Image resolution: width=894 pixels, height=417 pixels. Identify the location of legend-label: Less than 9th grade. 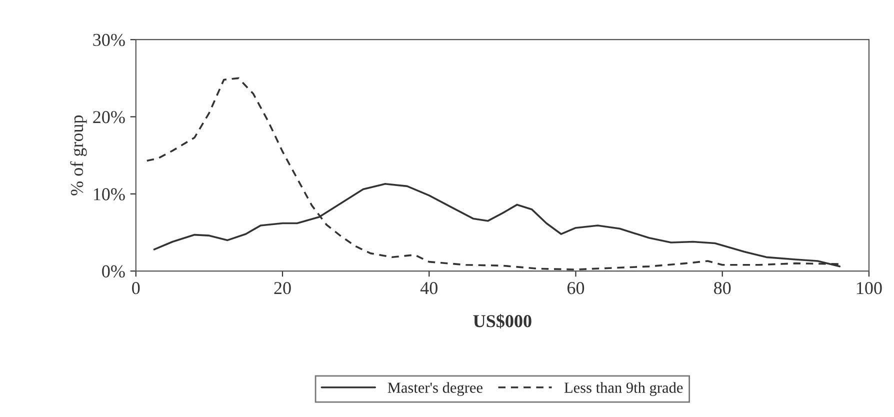
(623, 389).